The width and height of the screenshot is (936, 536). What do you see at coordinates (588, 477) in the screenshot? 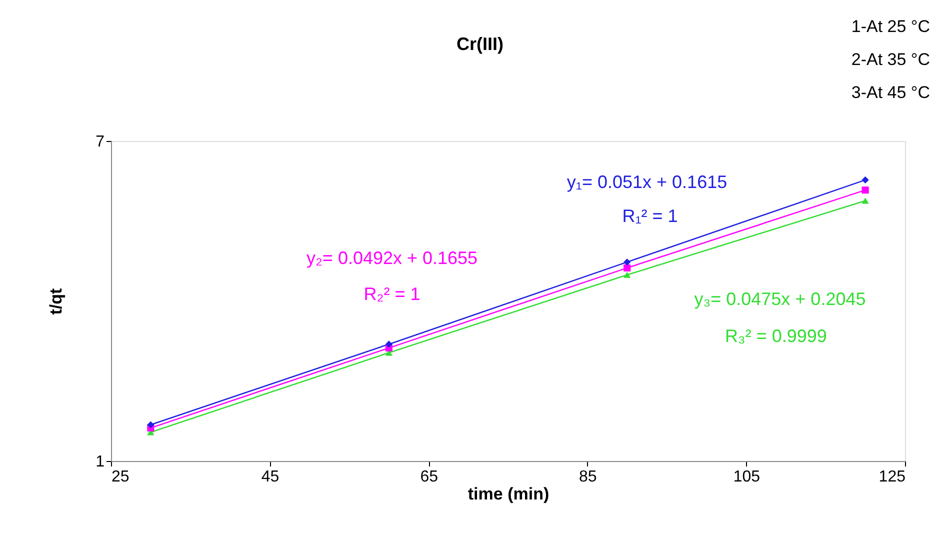
I see `x-tick-label: 85` at bounding box center [588, 477].